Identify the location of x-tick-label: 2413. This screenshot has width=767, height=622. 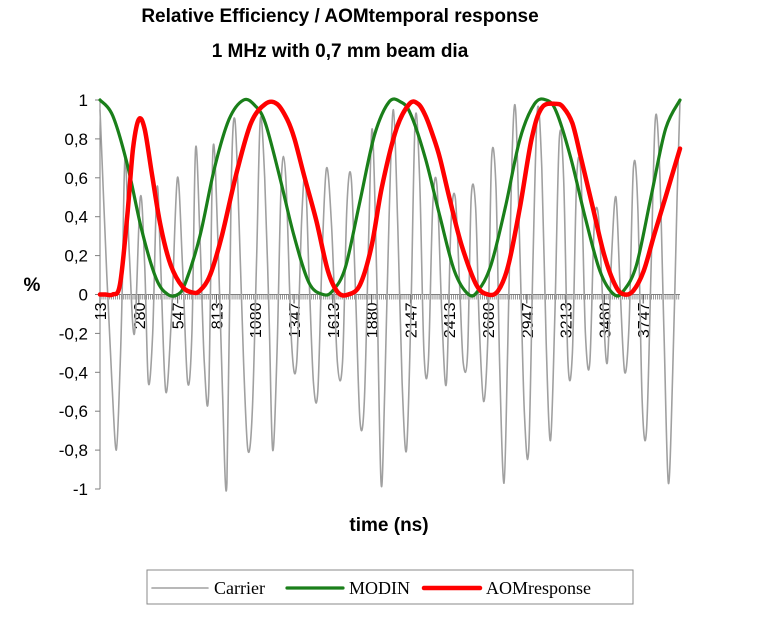
(450, 320).